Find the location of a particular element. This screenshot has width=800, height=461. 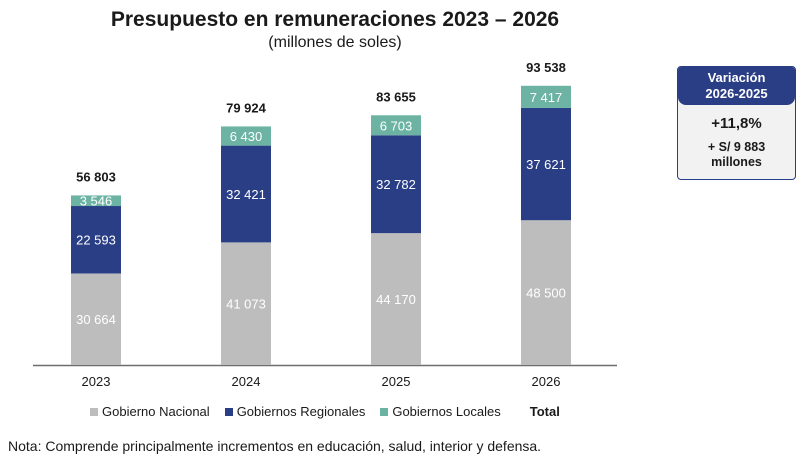

legend-item-gobiernos-locales: Gobiernos Locales is located at coordinates (440, 411).